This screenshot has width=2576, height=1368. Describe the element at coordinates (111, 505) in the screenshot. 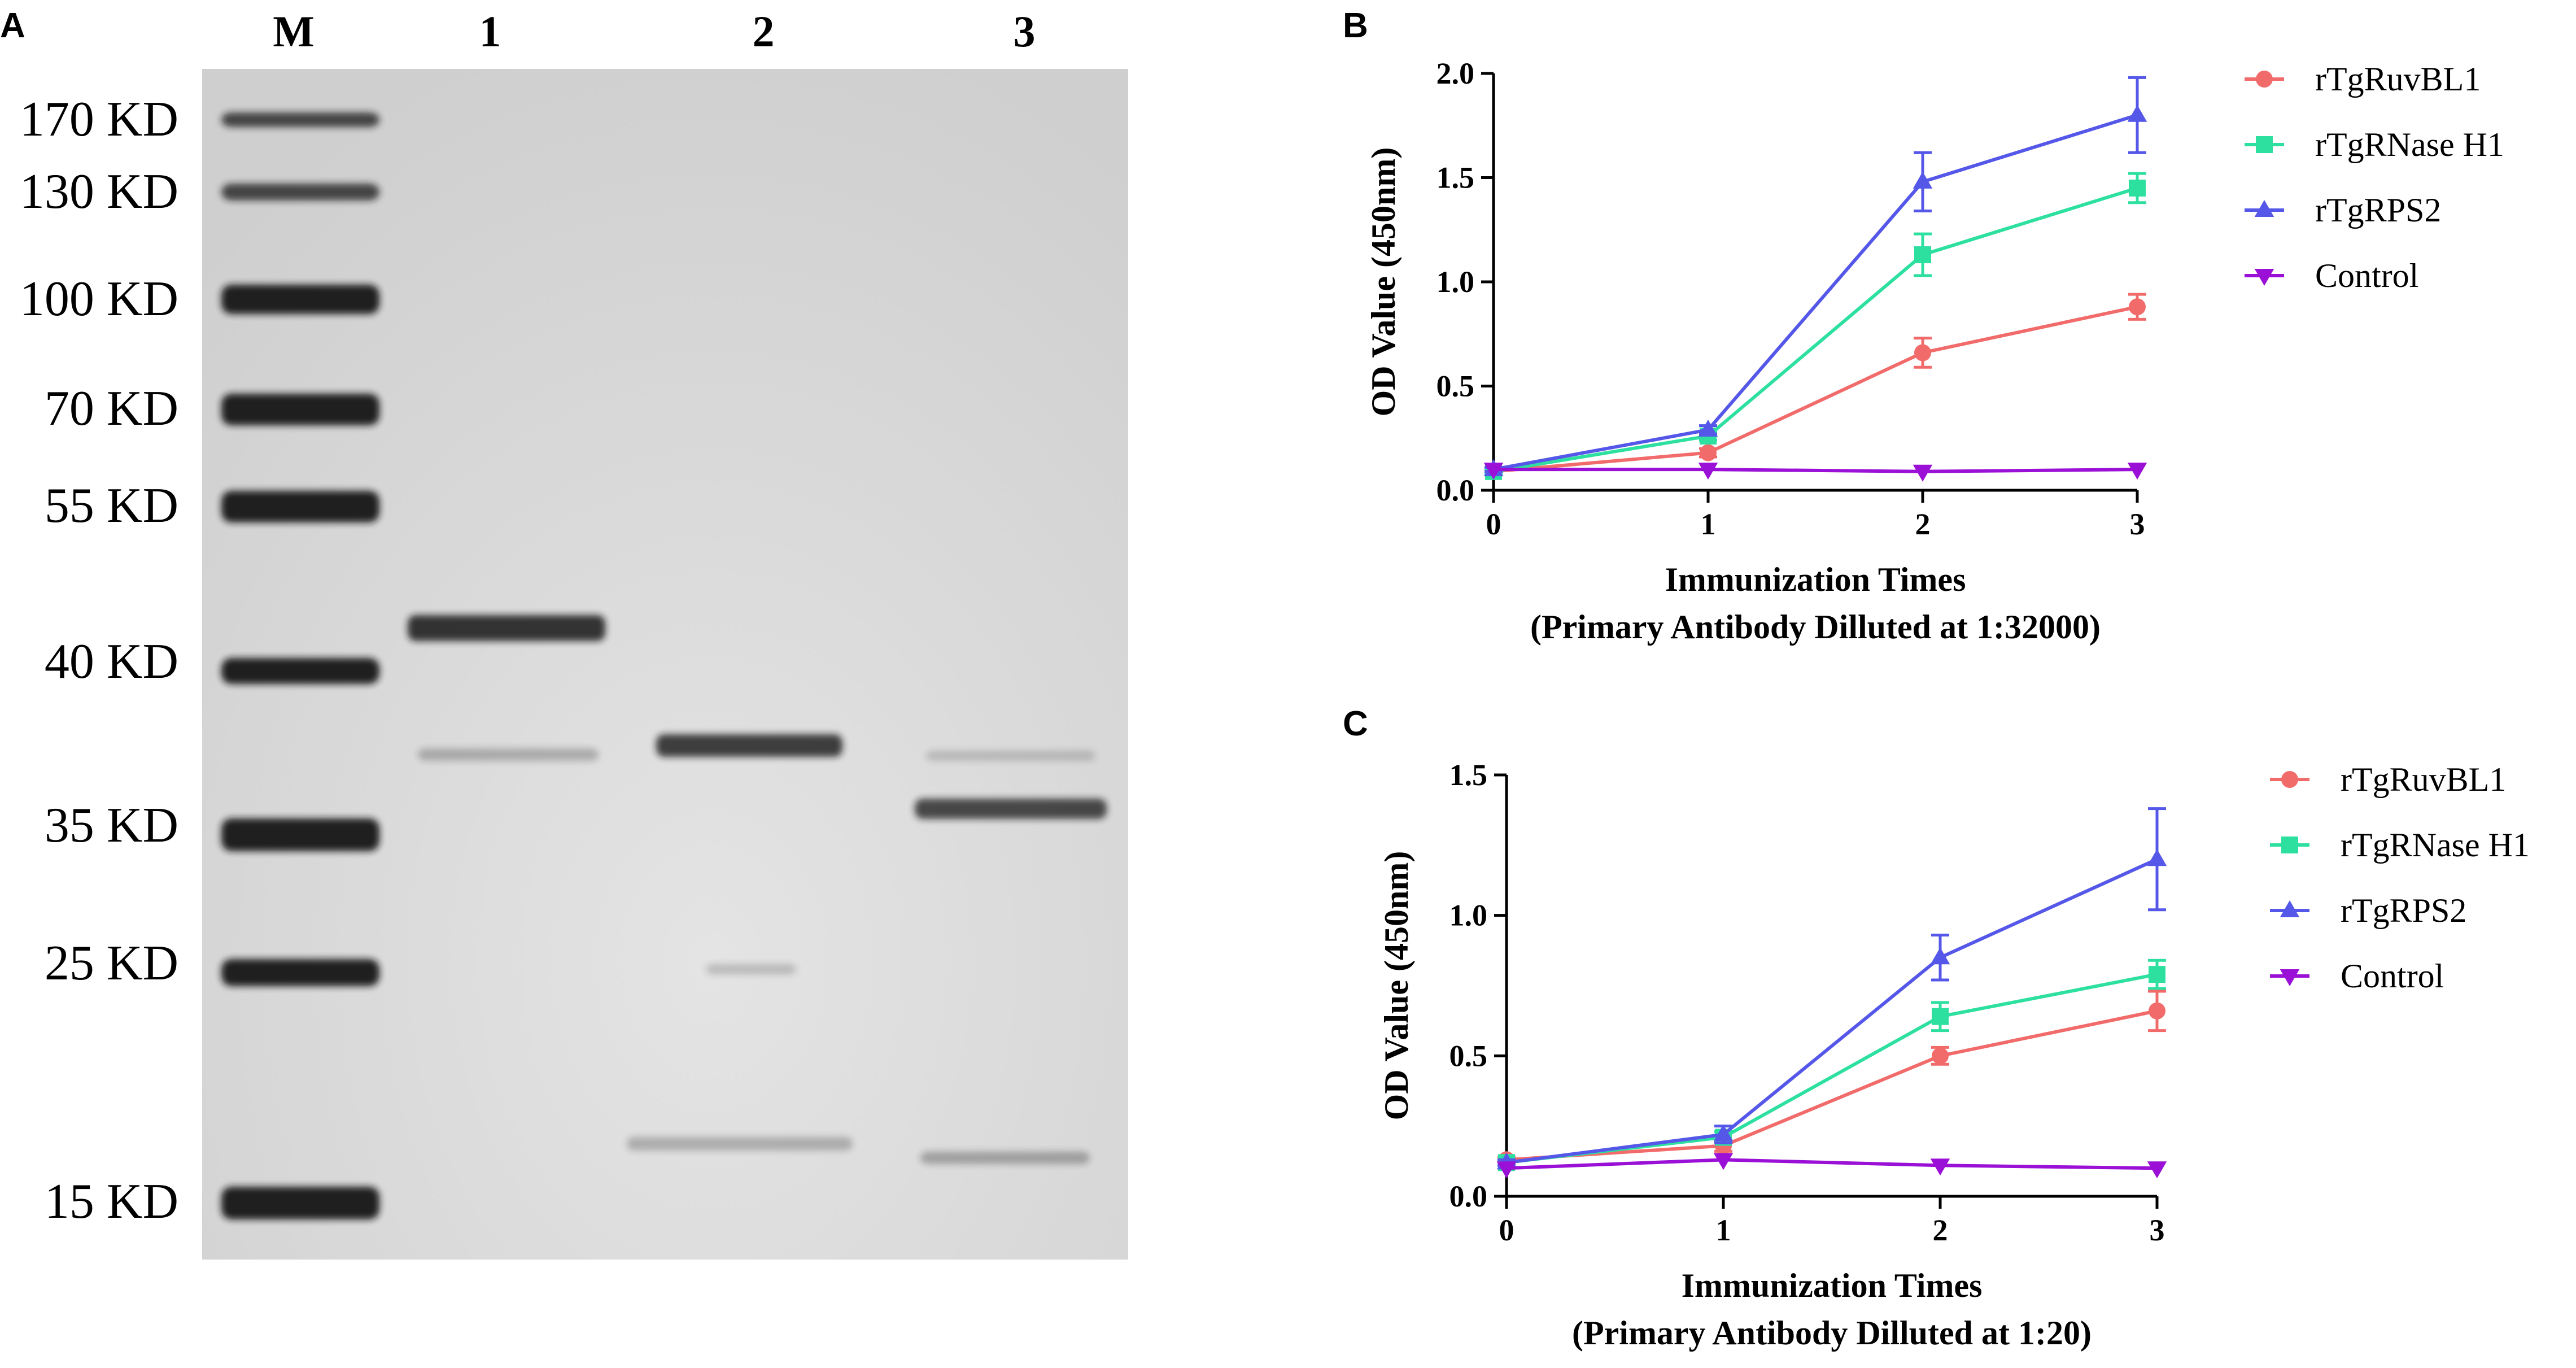

I see `marker-label-55: 55 KD` at that location.